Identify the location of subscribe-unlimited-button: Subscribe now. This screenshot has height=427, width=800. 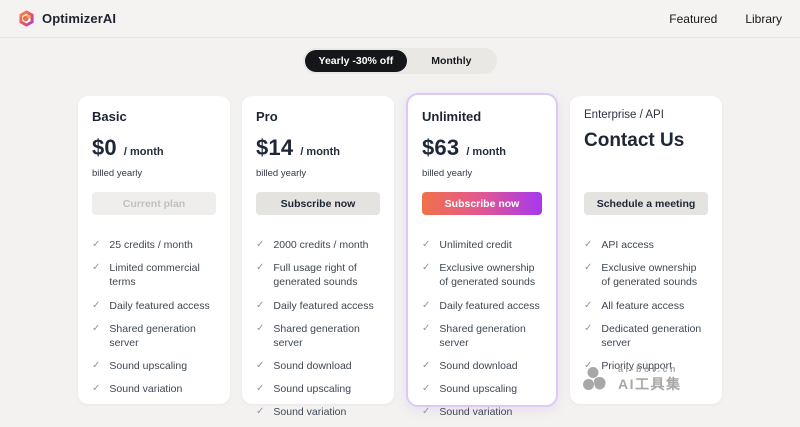
(482, 203).